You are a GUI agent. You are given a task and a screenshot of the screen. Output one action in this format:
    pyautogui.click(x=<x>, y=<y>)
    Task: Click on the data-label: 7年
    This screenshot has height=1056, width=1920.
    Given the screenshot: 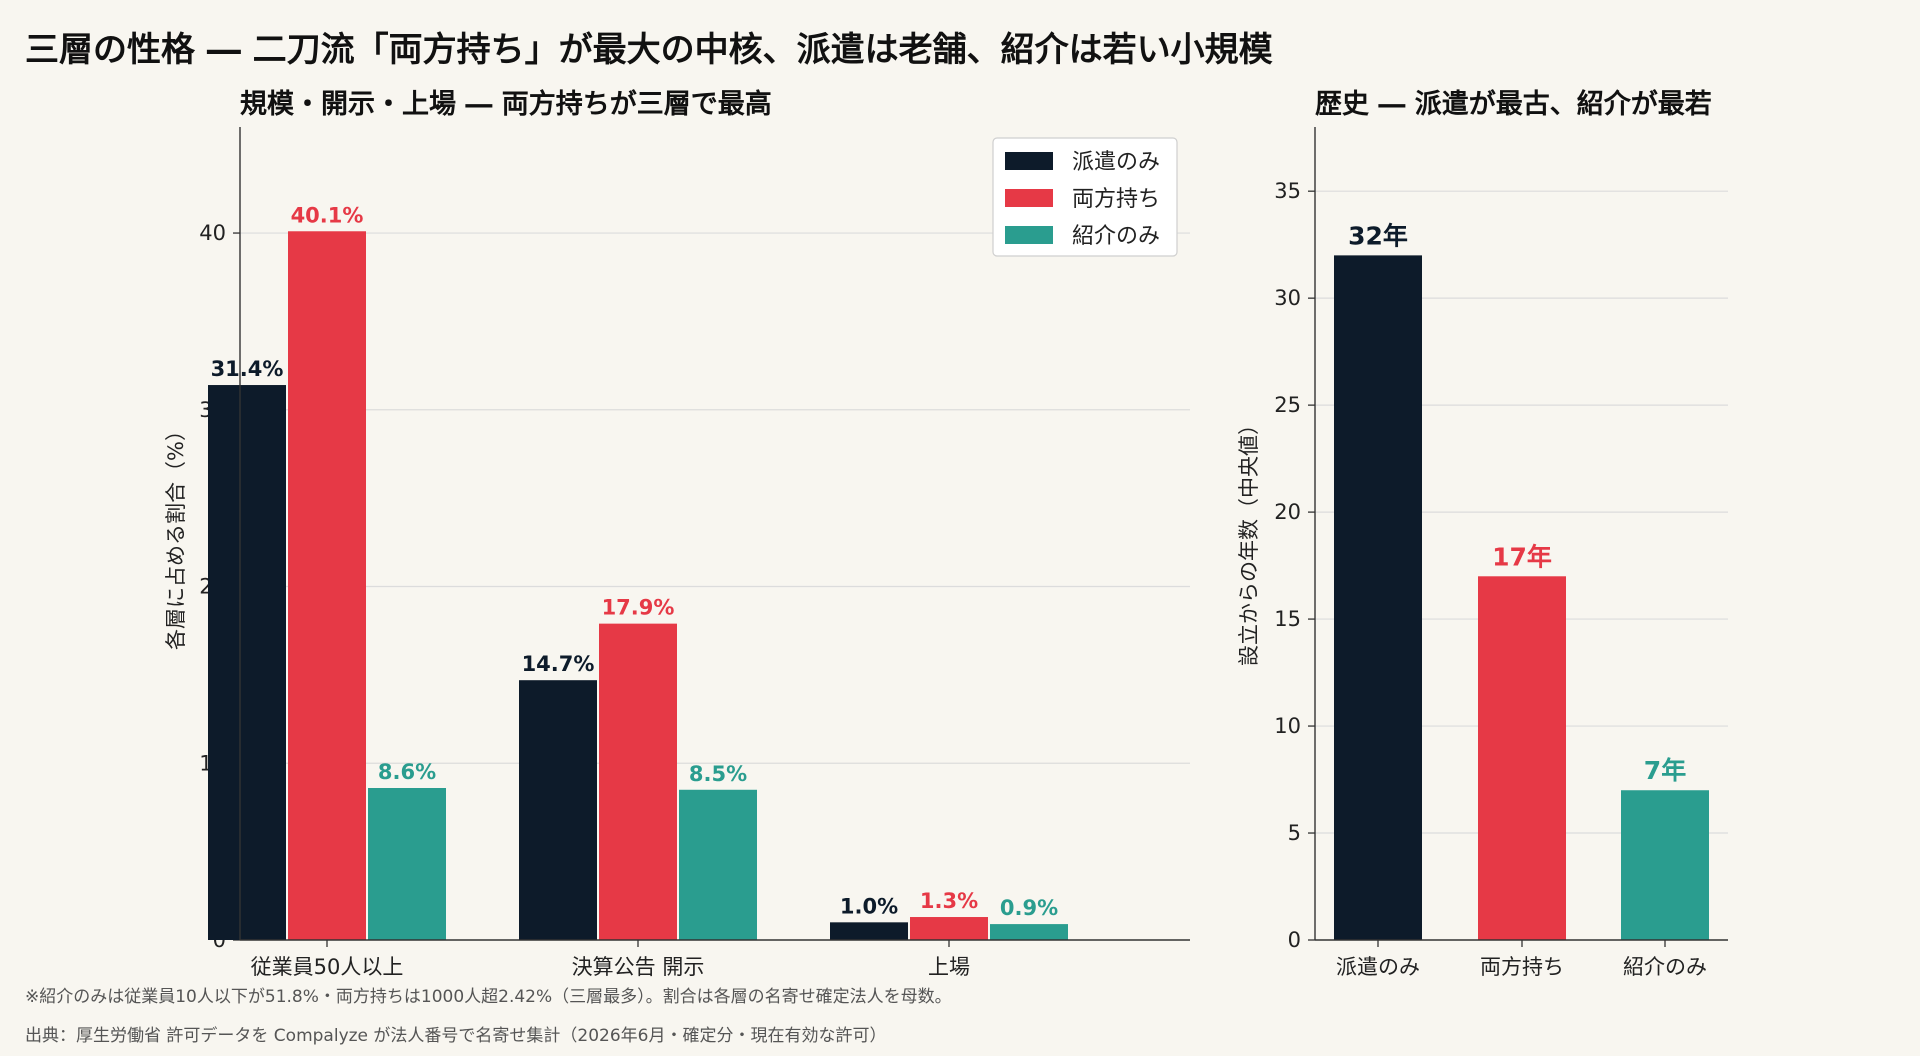 What is the action you would take?
    pyautogui.click(x=1665, y=770)
    